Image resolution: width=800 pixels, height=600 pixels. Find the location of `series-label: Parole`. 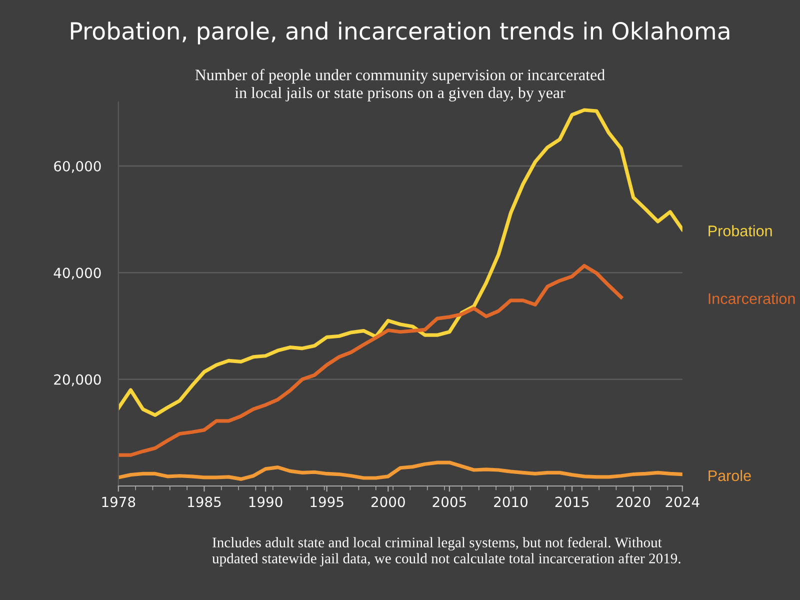

series-label: Parole is located at coordinates (729, 476).